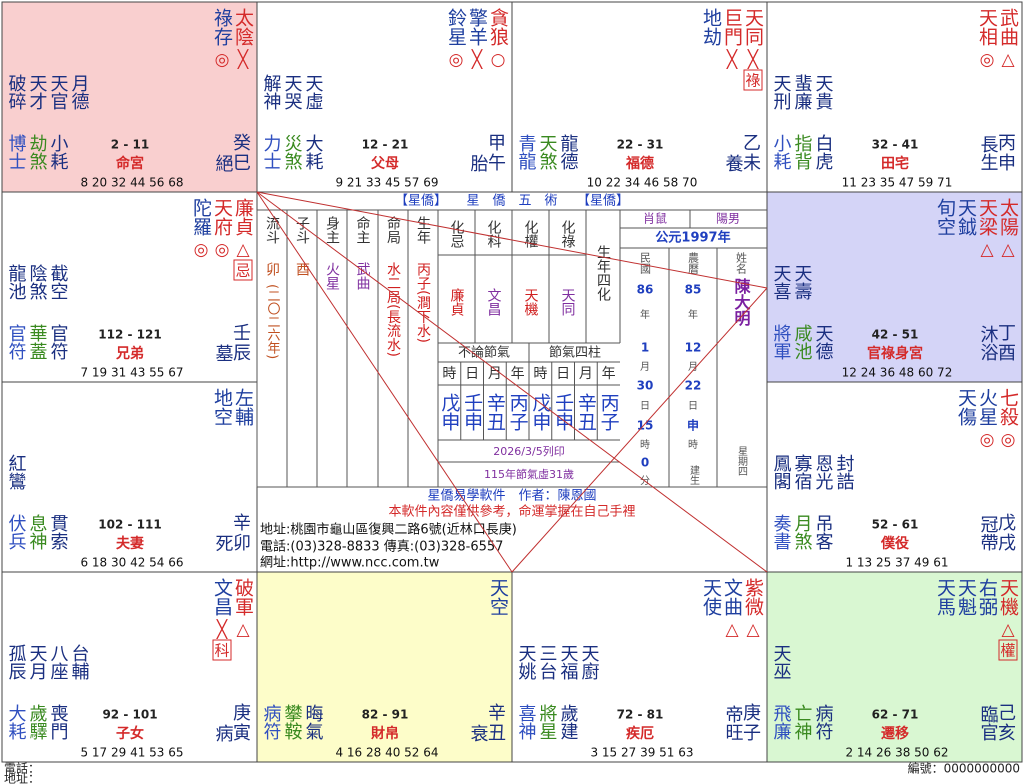  I want to click on spirit-star: 天煞, so click(547, 152).